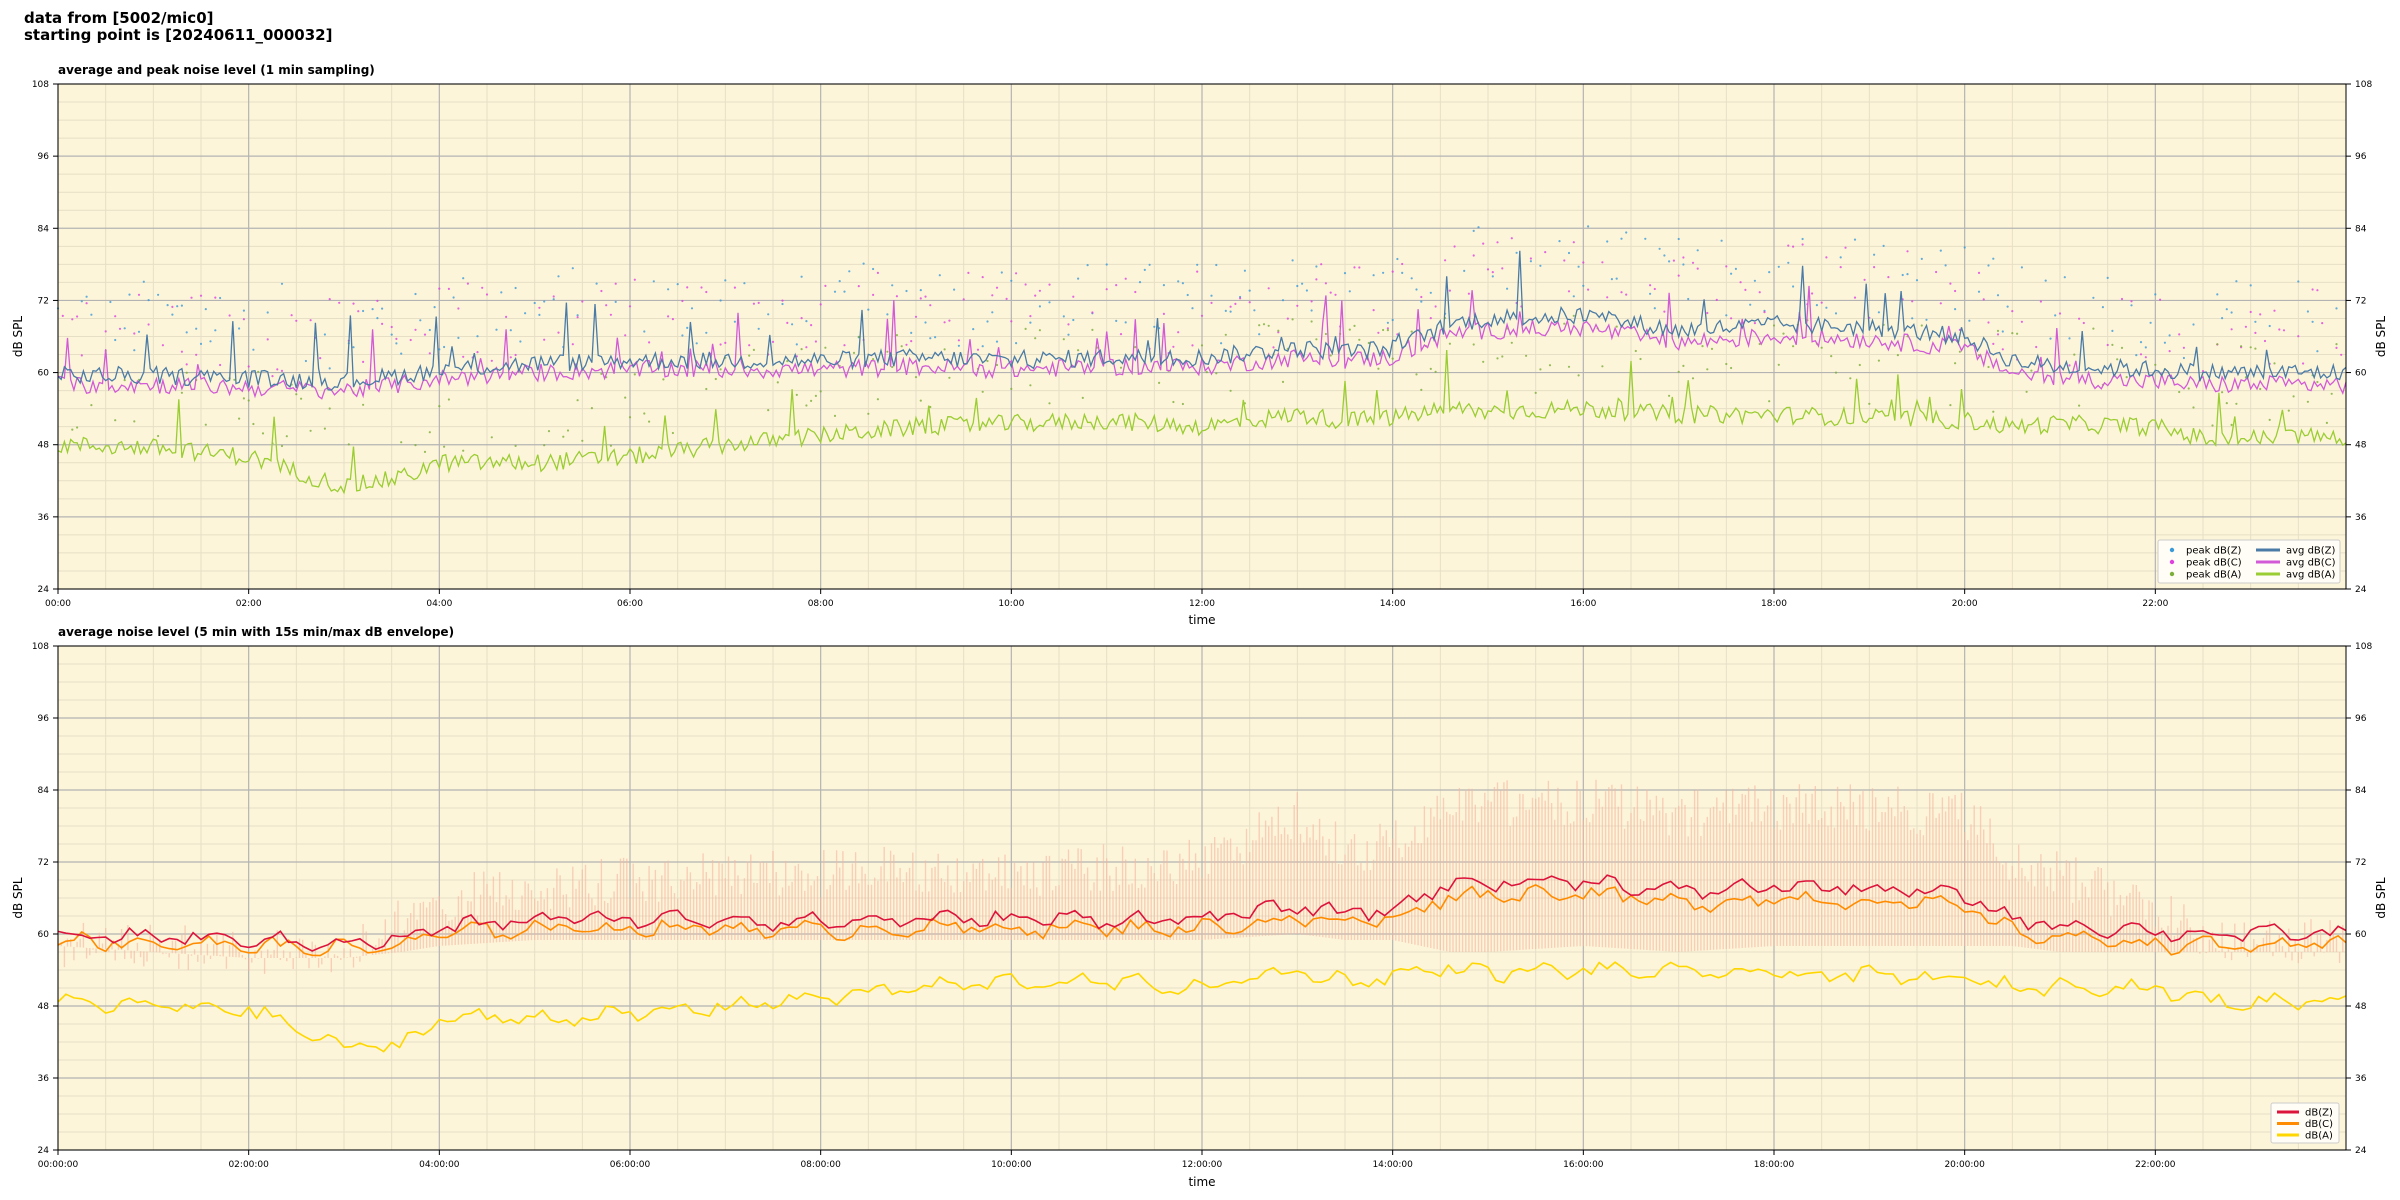  What do you see at coordinates (1011, 1165) in the screenshot?
I see `x-tick-label: 10:00:00` at bounding box center [1011, 1165].